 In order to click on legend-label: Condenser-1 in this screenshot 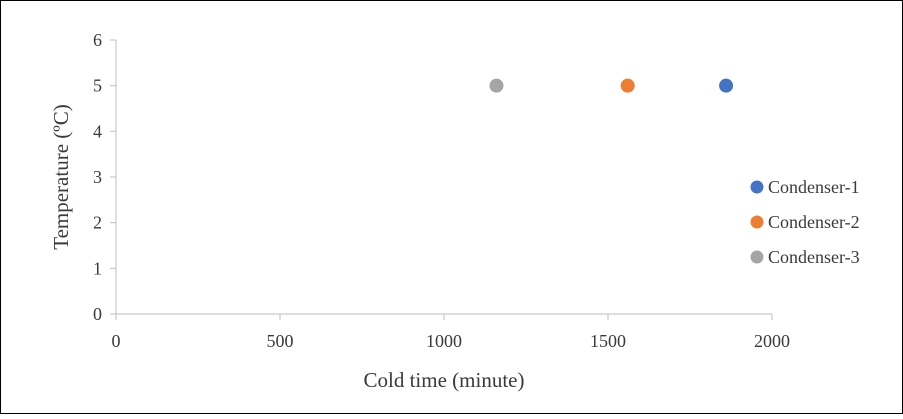, I will do `click(814, 187)`.